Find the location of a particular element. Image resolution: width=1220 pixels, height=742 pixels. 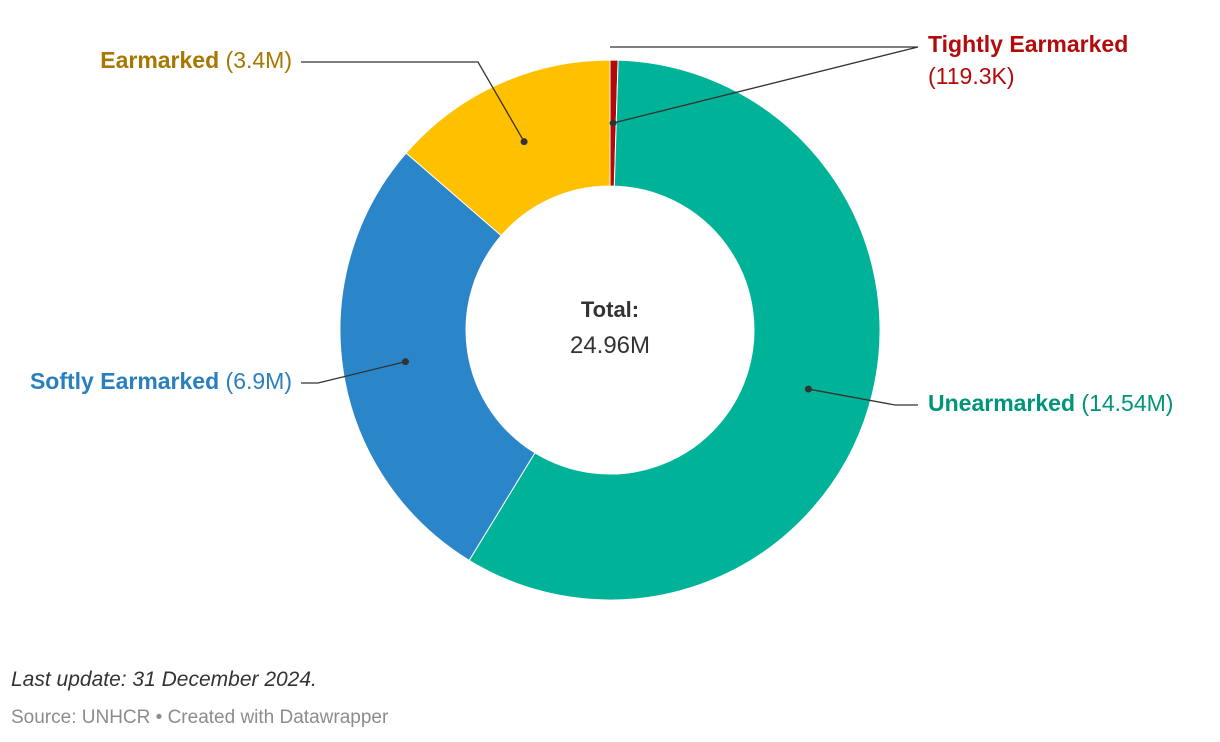

slice-softly-earmarked is located at coordinates (437, 357).